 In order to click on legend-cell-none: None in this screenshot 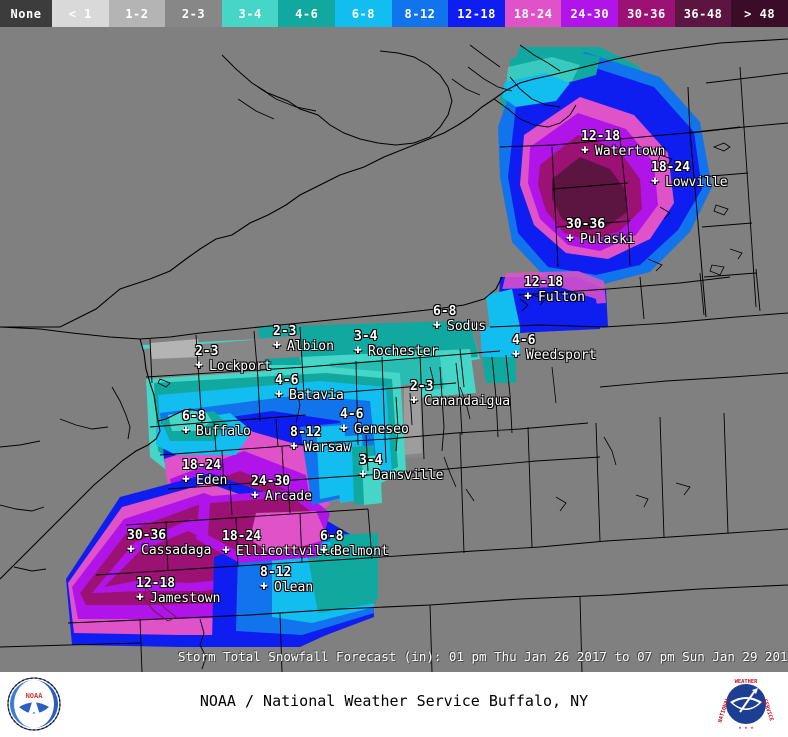, I will do `click(26, 13)`.